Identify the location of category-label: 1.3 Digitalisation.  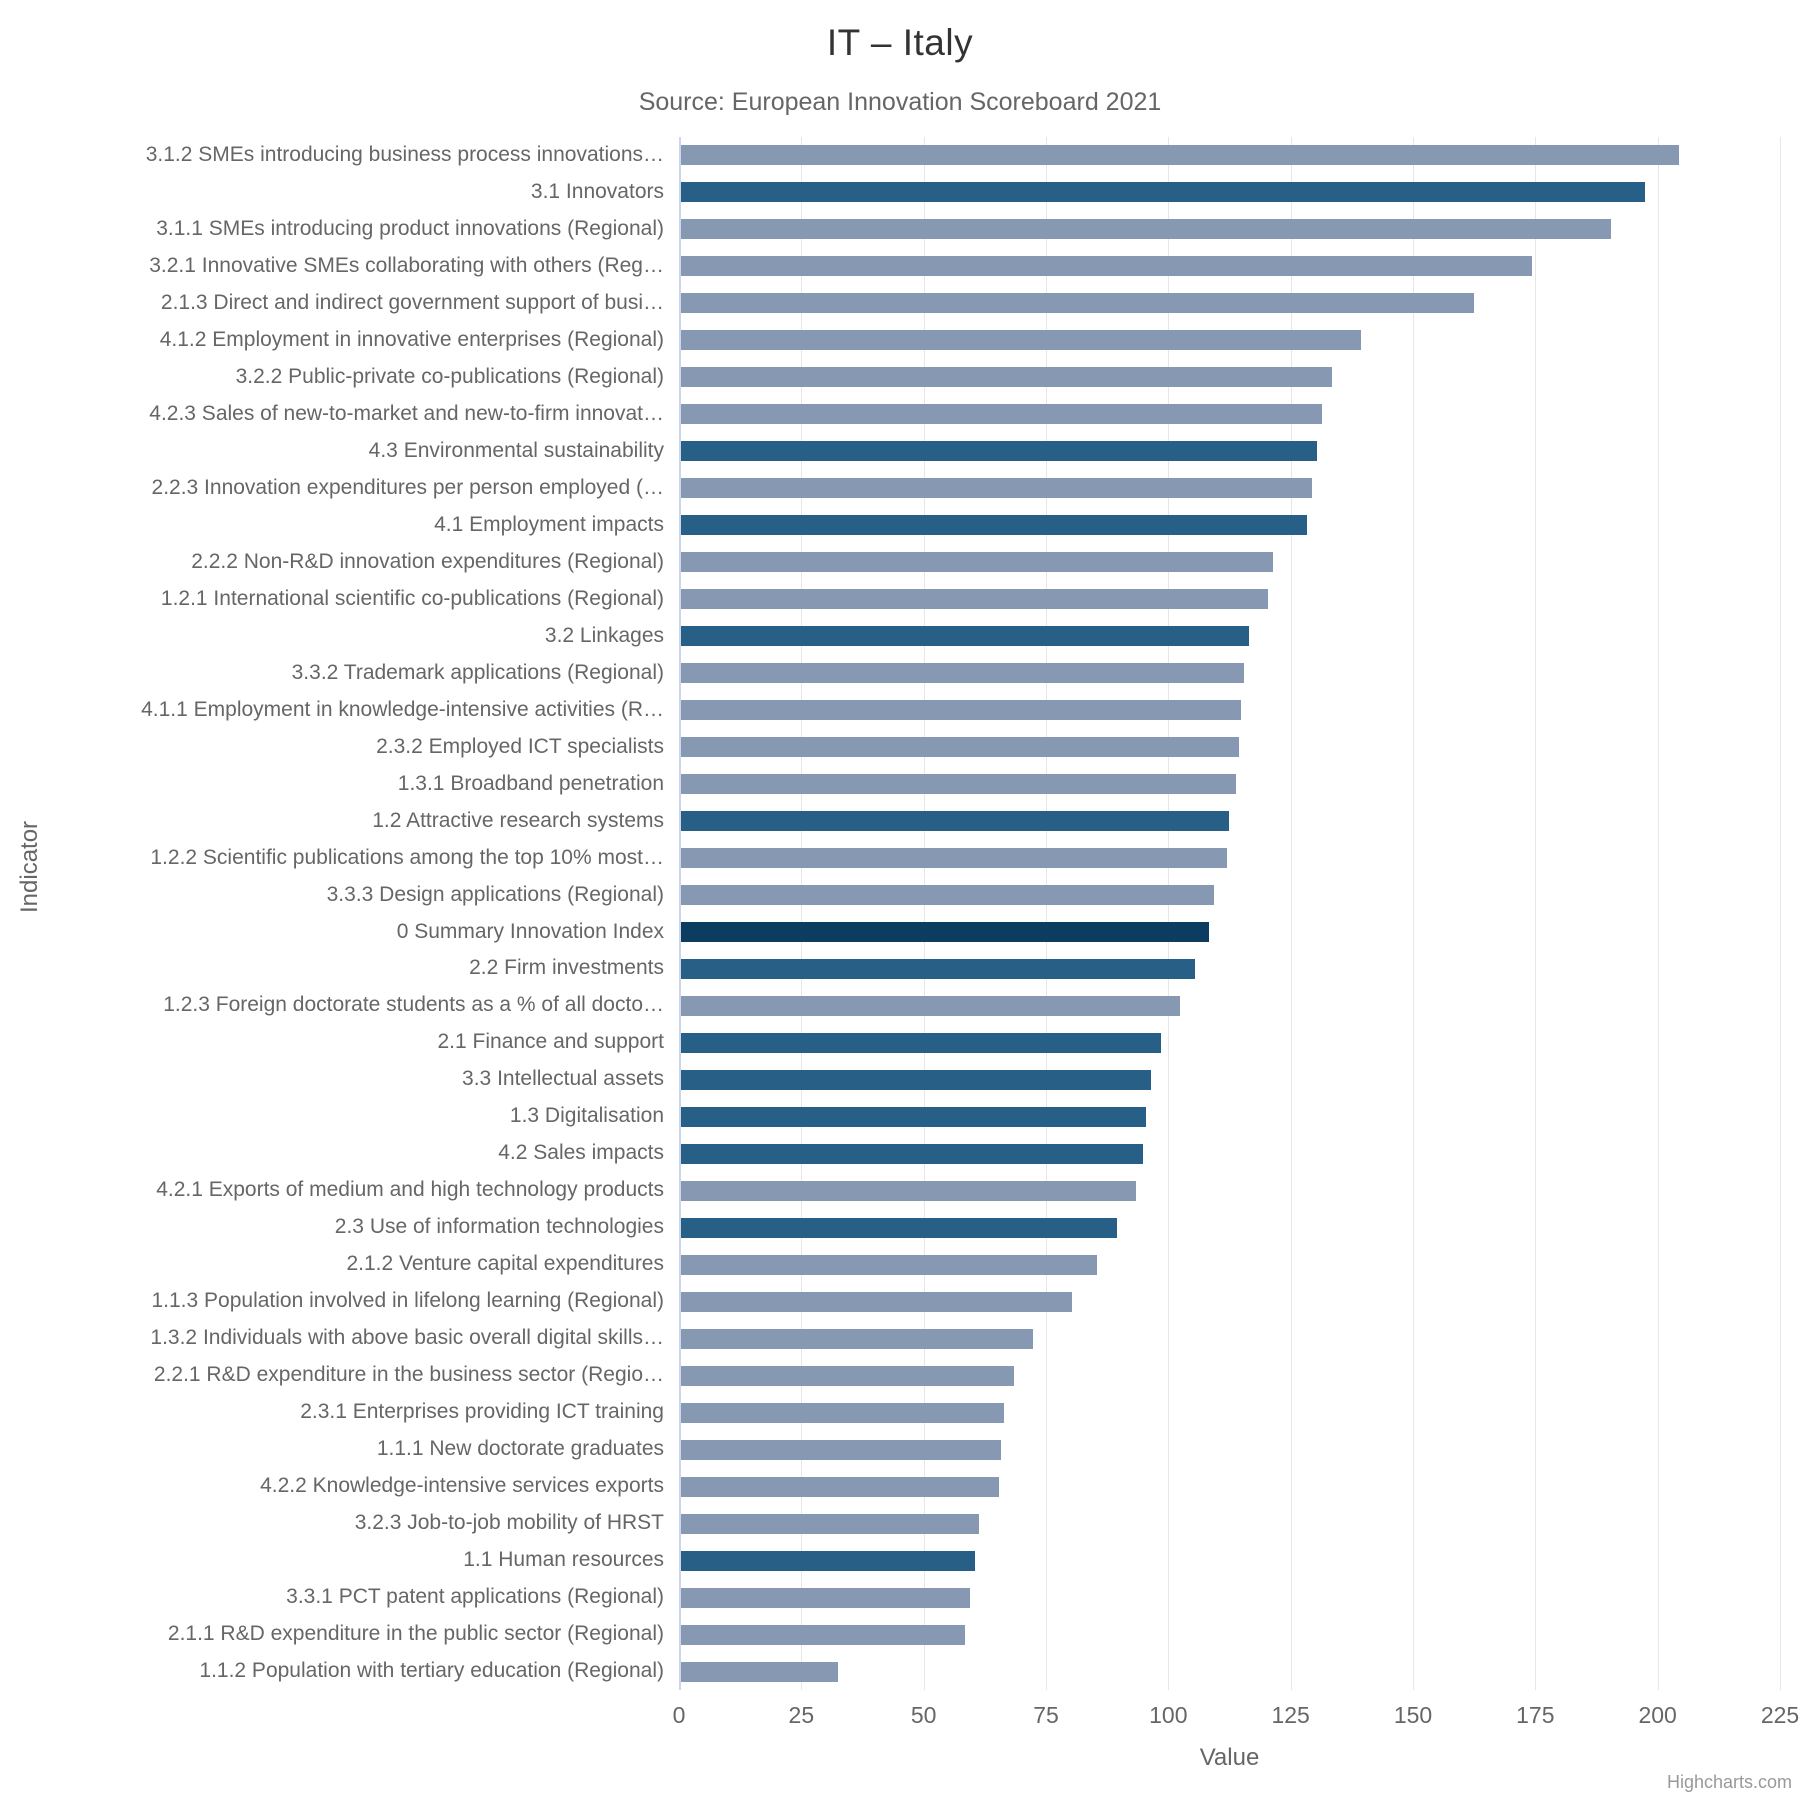
(586, 1116).